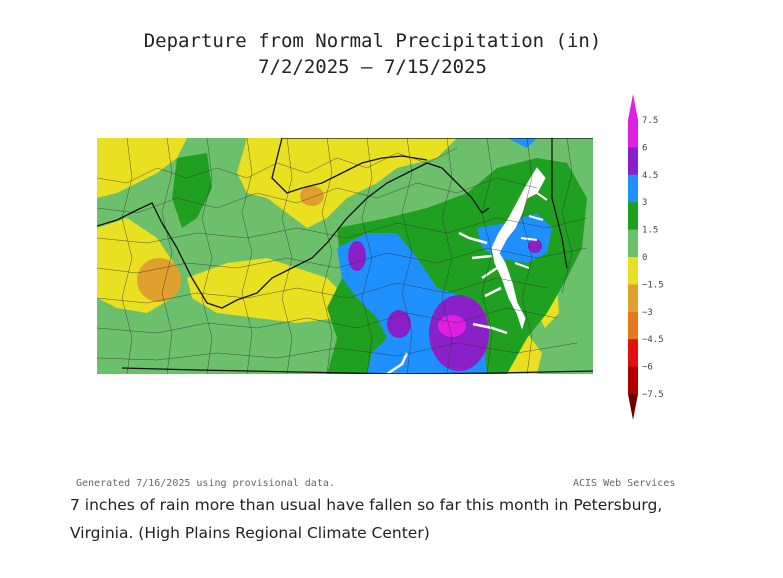 The width and height of the screenshot is (783, 578). Describe the element at coordinates (644, 203) in the screenshot. I see `legend-label: 3` at that location.